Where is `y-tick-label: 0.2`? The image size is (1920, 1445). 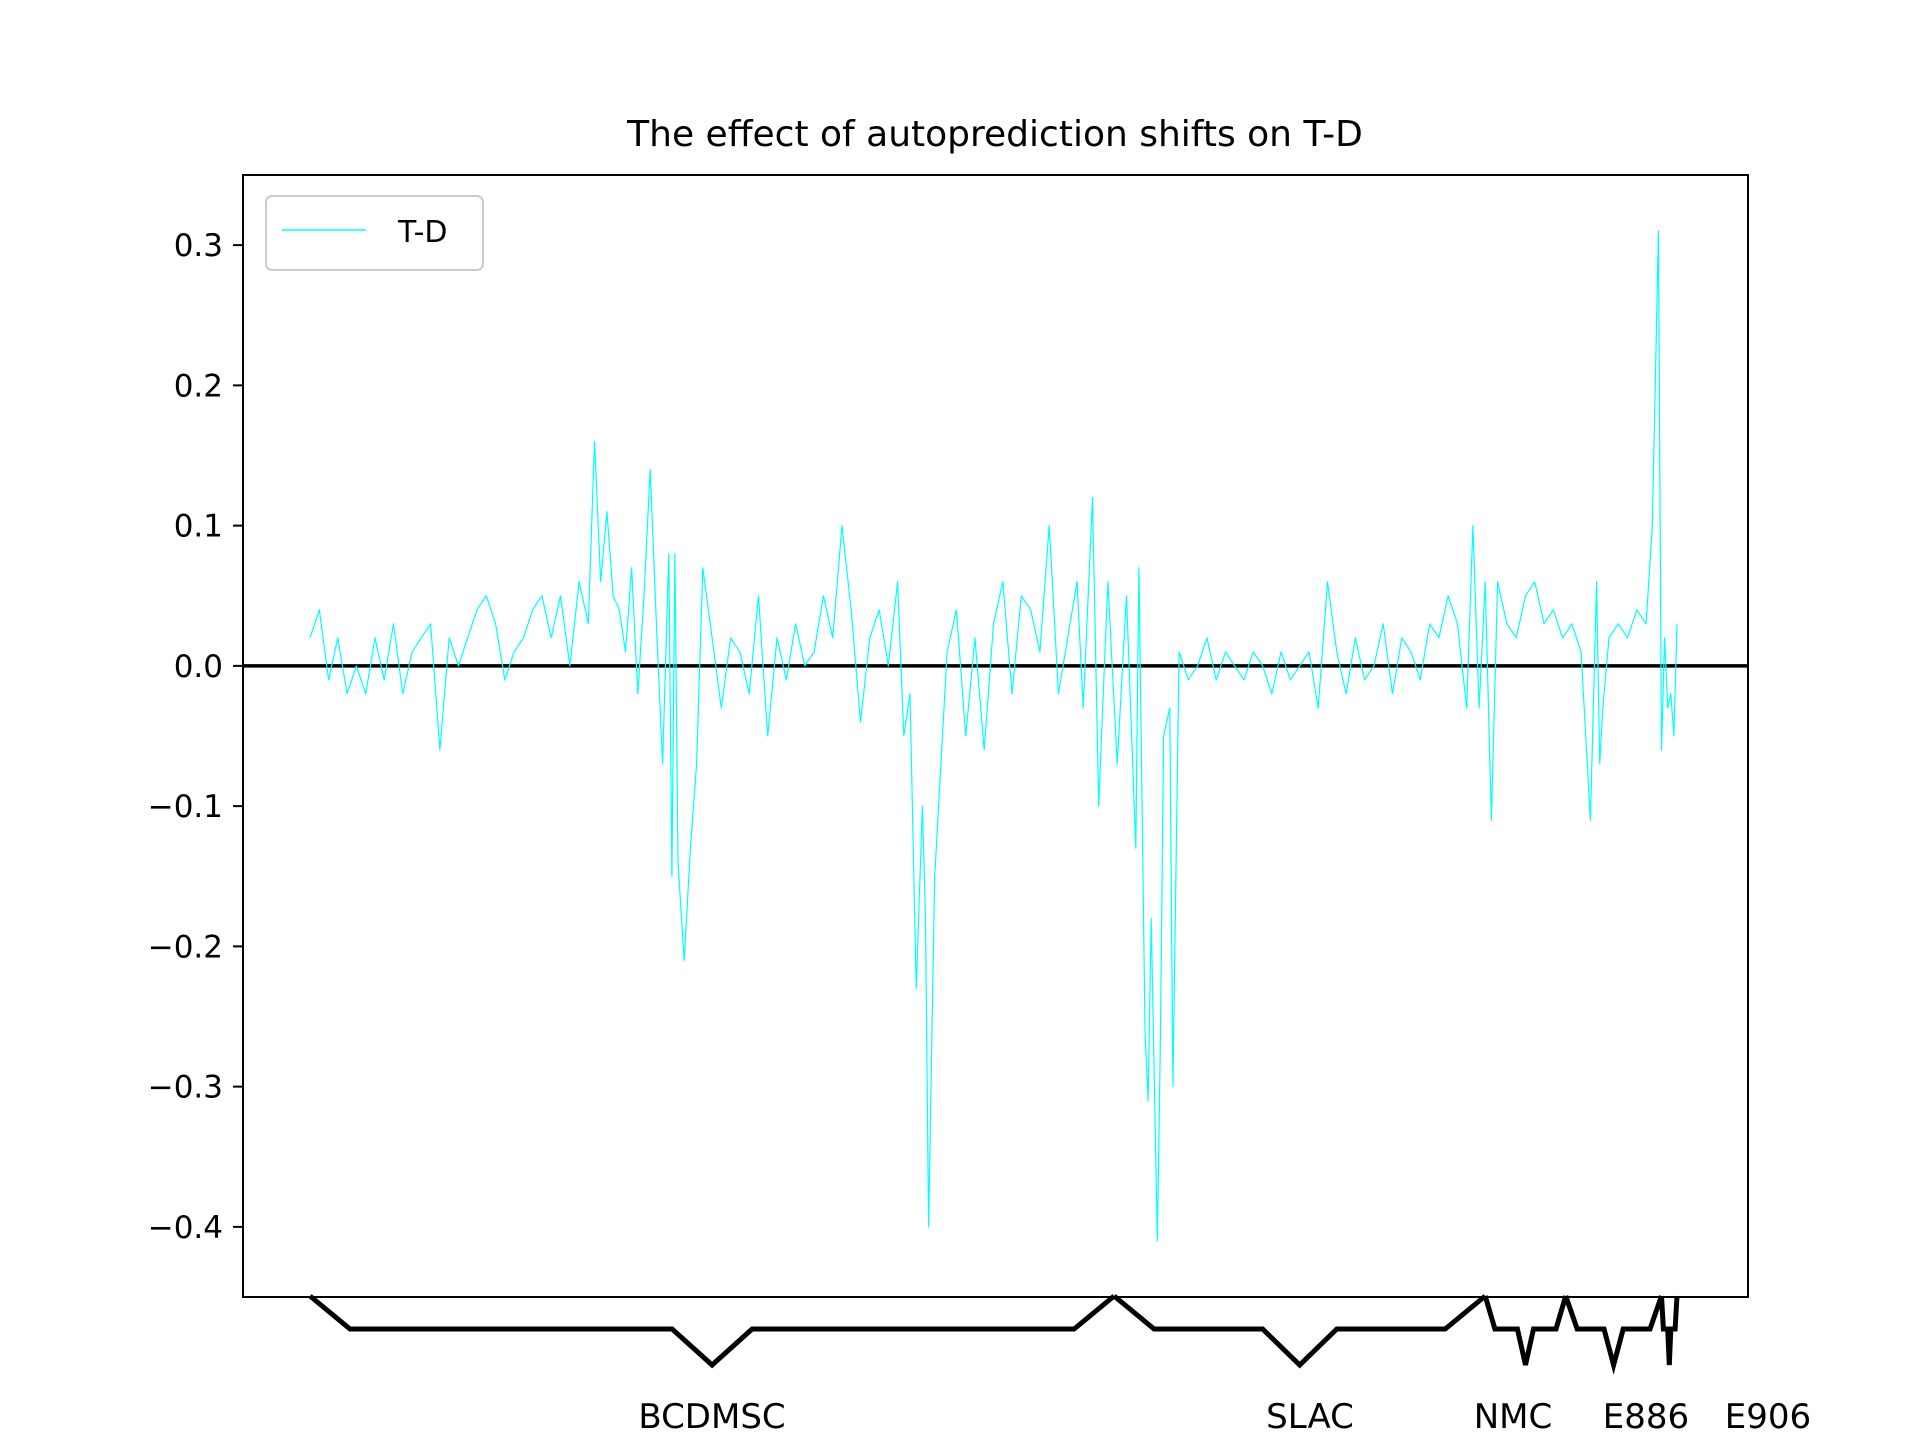 y-tick-label: 0.2 is located at coordinates (198, 386).